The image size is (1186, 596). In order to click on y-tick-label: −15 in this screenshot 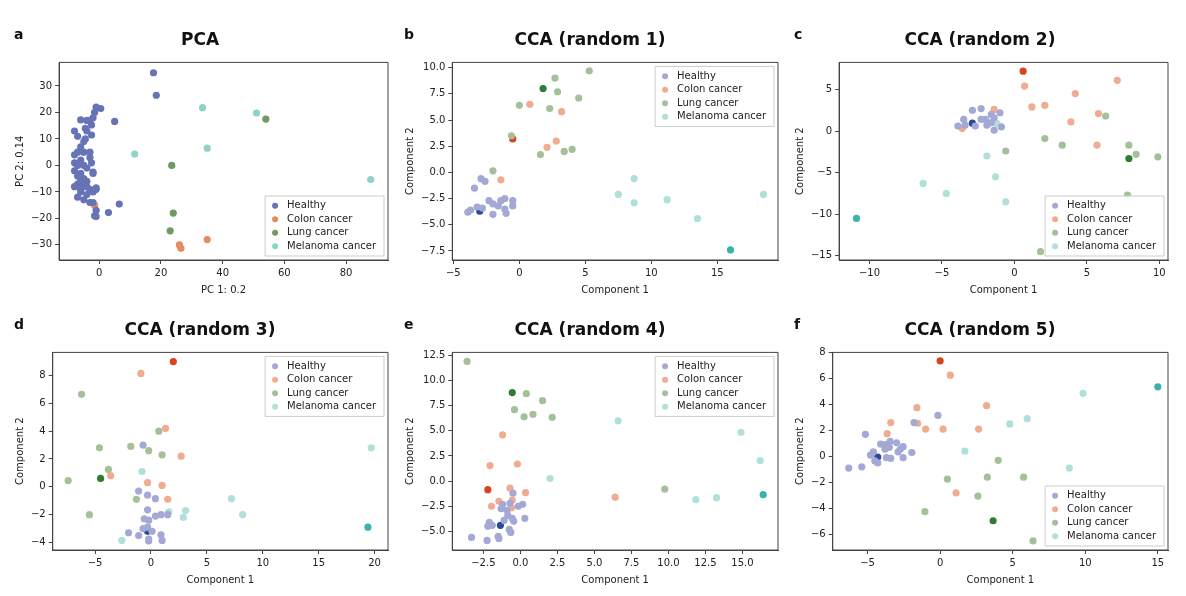, I will do `click(821, 255)`.